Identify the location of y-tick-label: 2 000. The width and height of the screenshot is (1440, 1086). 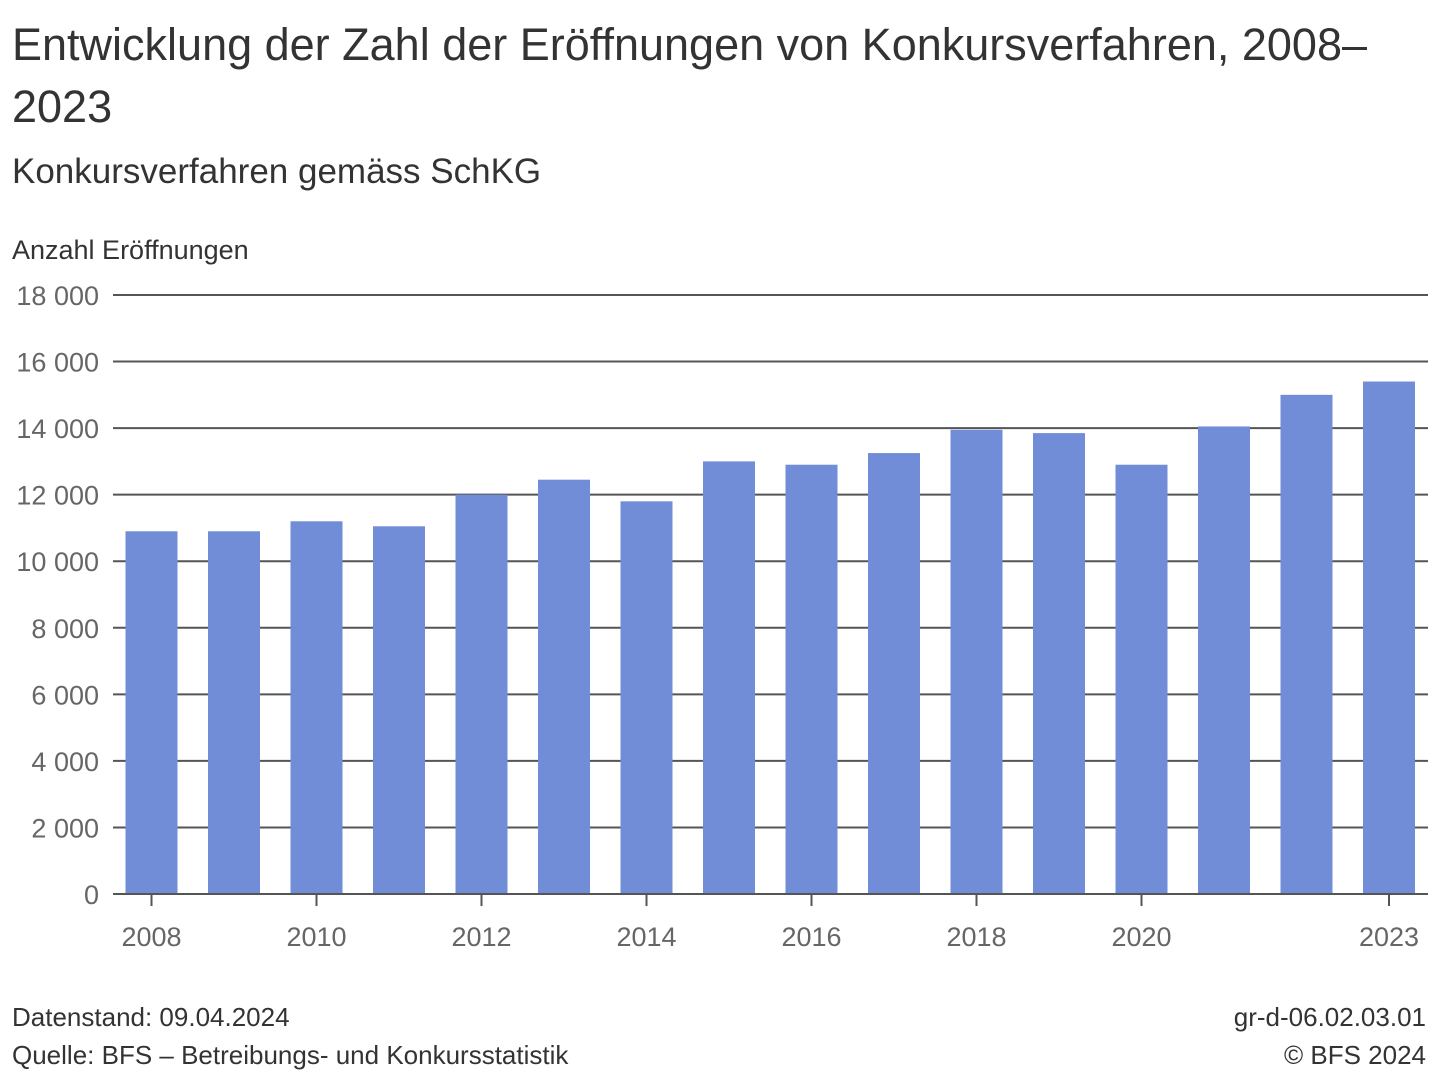
(65, 828).